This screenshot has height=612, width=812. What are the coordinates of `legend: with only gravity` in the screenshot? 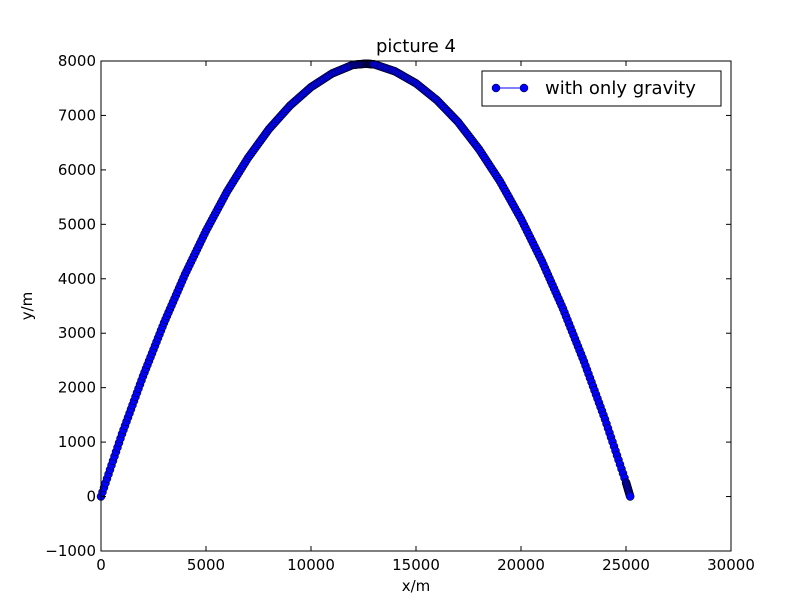 It's located at (601, 88).